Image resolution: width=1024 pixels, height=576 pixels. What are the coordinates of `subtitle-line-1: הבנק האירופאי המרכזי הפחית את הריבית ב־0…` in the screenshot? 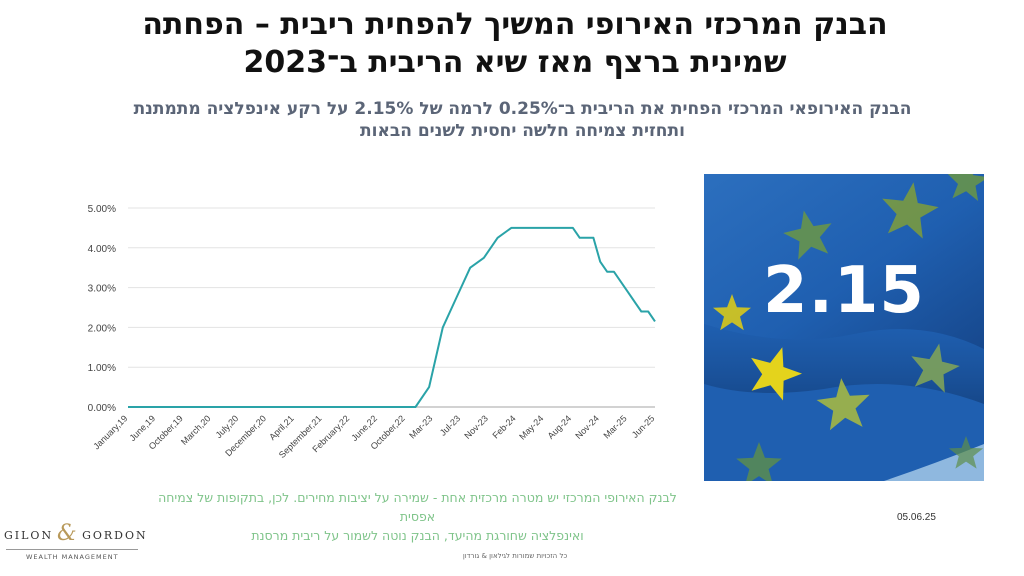 It's located at (522, 109).